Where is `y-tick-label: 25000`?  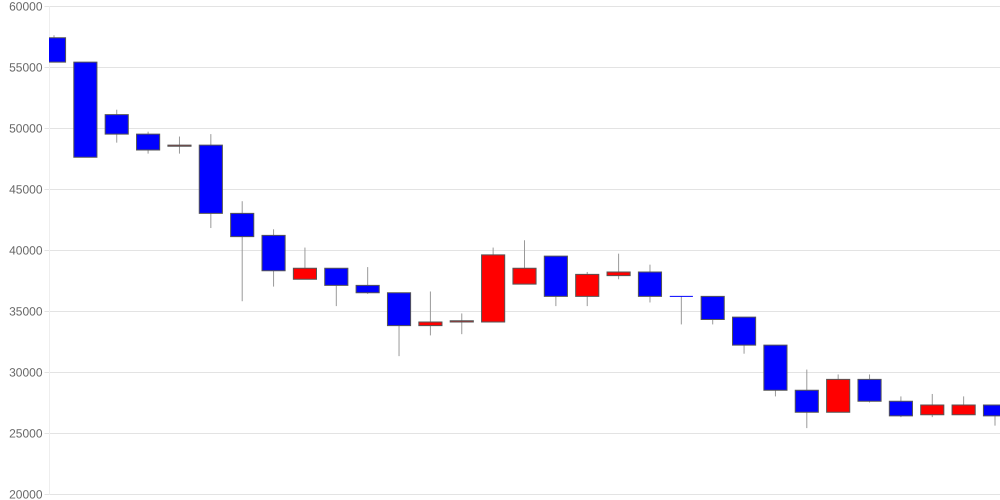 y-tick-label: 25000 is located at coordinates (26, 433).